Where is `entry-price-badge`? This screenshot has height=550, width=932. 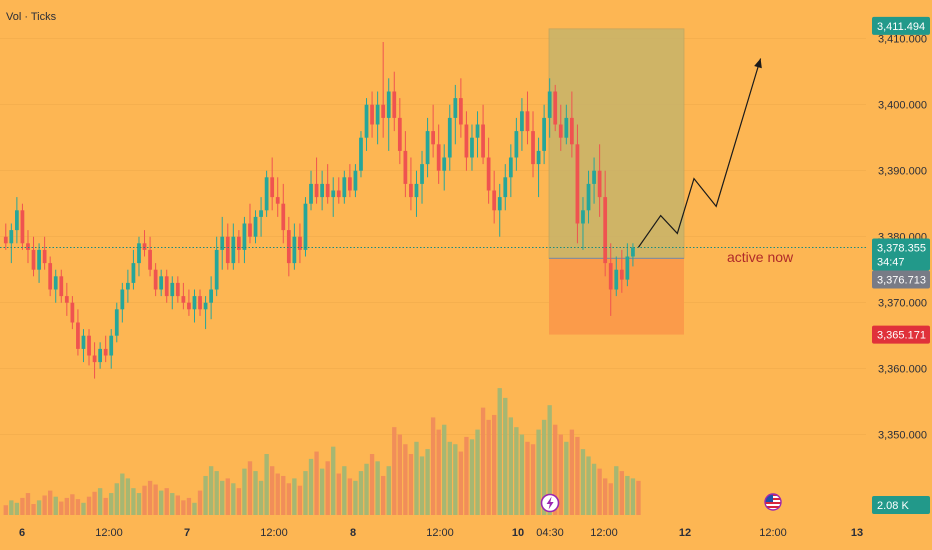
entry-price-badge is located at coordinates (901, 279).